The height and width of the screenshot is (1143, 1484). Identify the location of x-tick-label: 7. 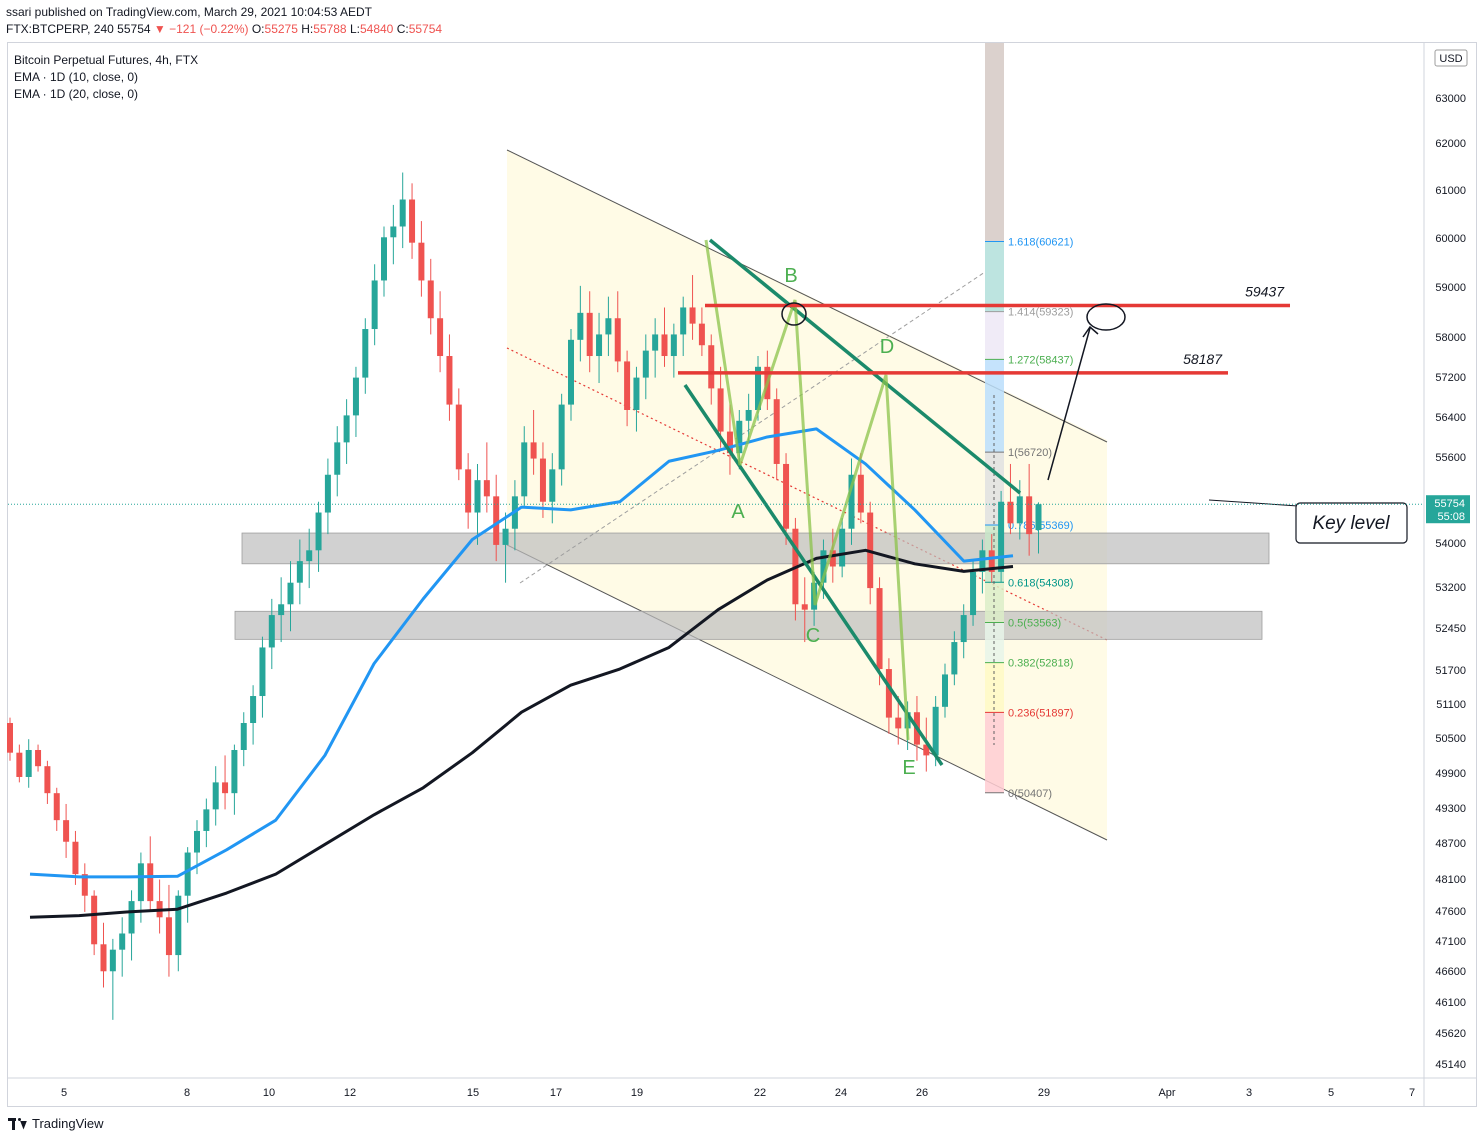
(1412, 1093).